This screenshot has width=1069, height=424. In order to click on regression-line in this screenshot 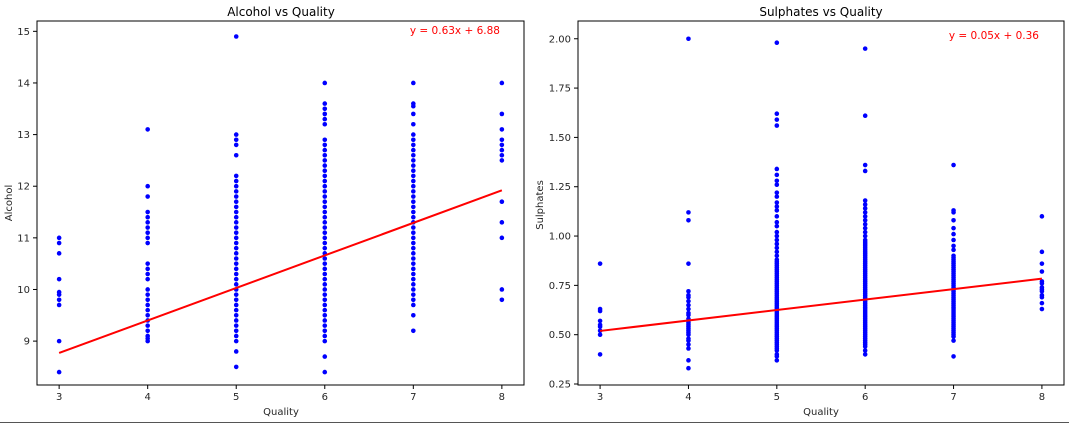, I will do `click(821, 304)`.